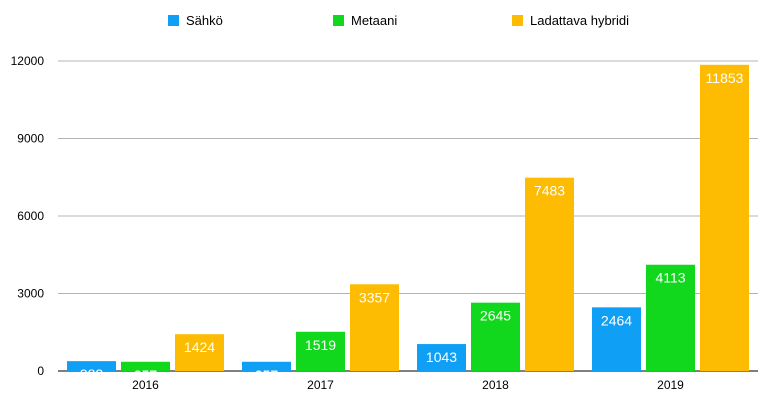 The height and width of the screenshot is (410, 774). Describe the element at coordinates (374, 297) in the screenshot. I see `data-label: 3357` at that location.